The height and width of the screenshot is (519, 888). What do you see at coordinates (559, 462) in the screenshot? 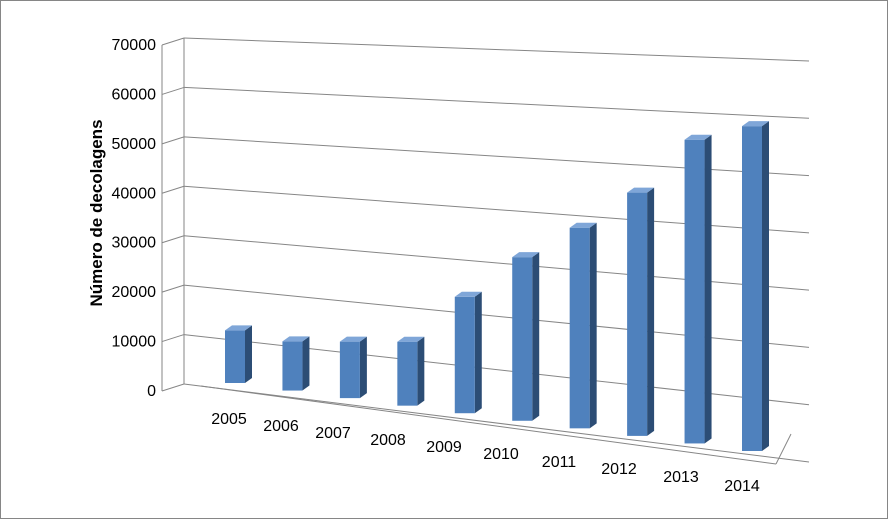
I see `x-tick-label: 2011` at bounding box center [559, 462].